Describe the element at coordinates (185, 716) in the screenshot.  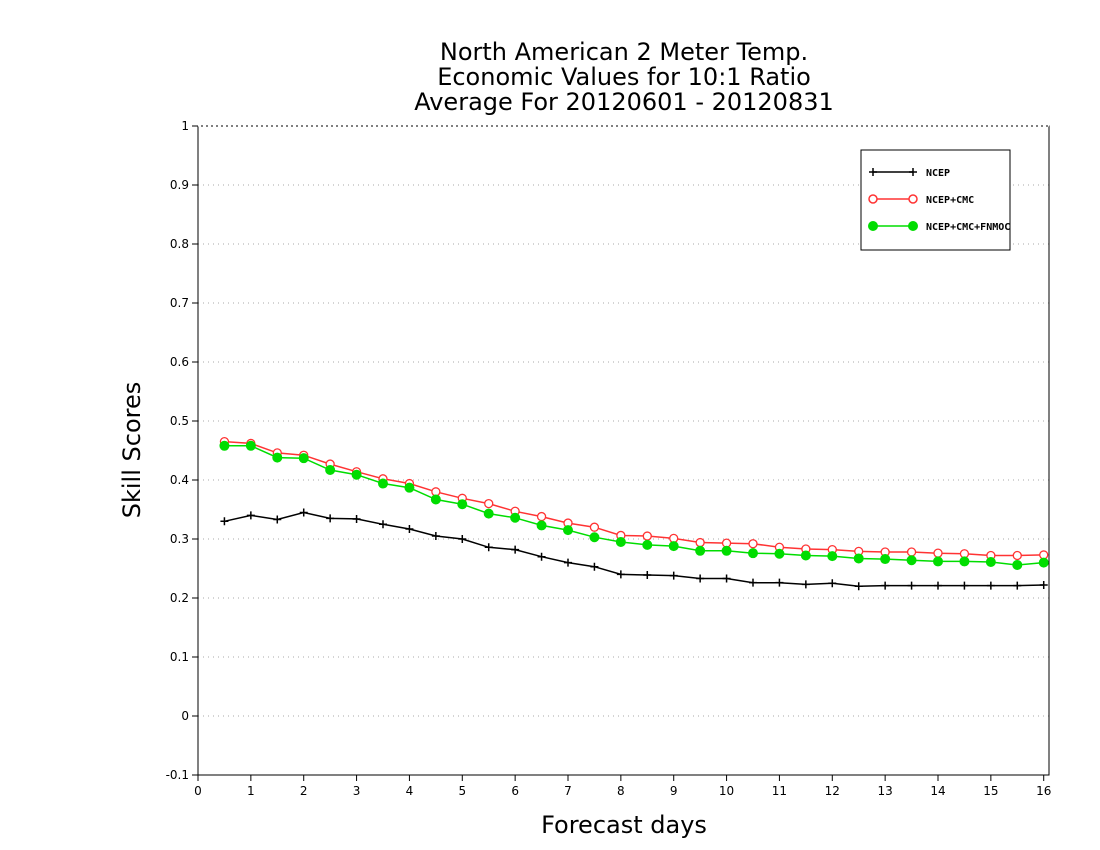
I see `y-tick-label: 0` at that location.